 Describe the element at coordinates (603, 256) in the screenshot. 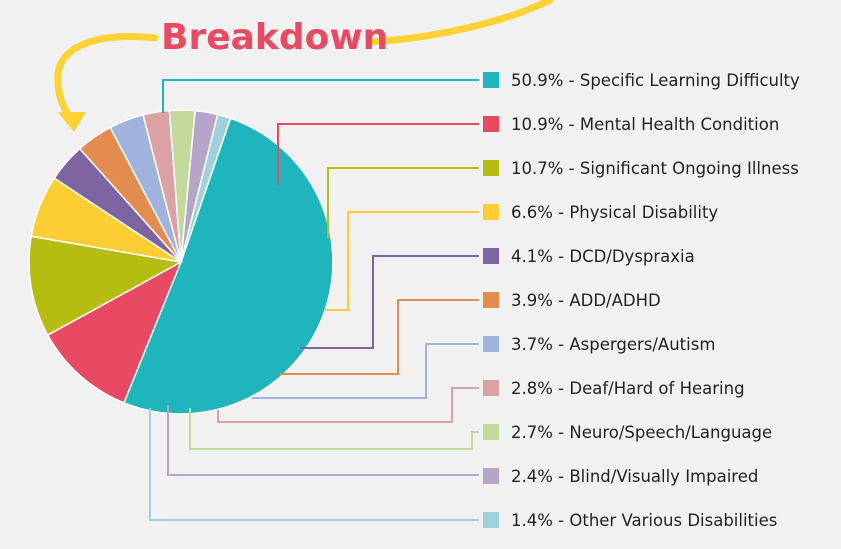

I see `legend-label-5: 4.1% - DCD/Dyspraxia` at that location.